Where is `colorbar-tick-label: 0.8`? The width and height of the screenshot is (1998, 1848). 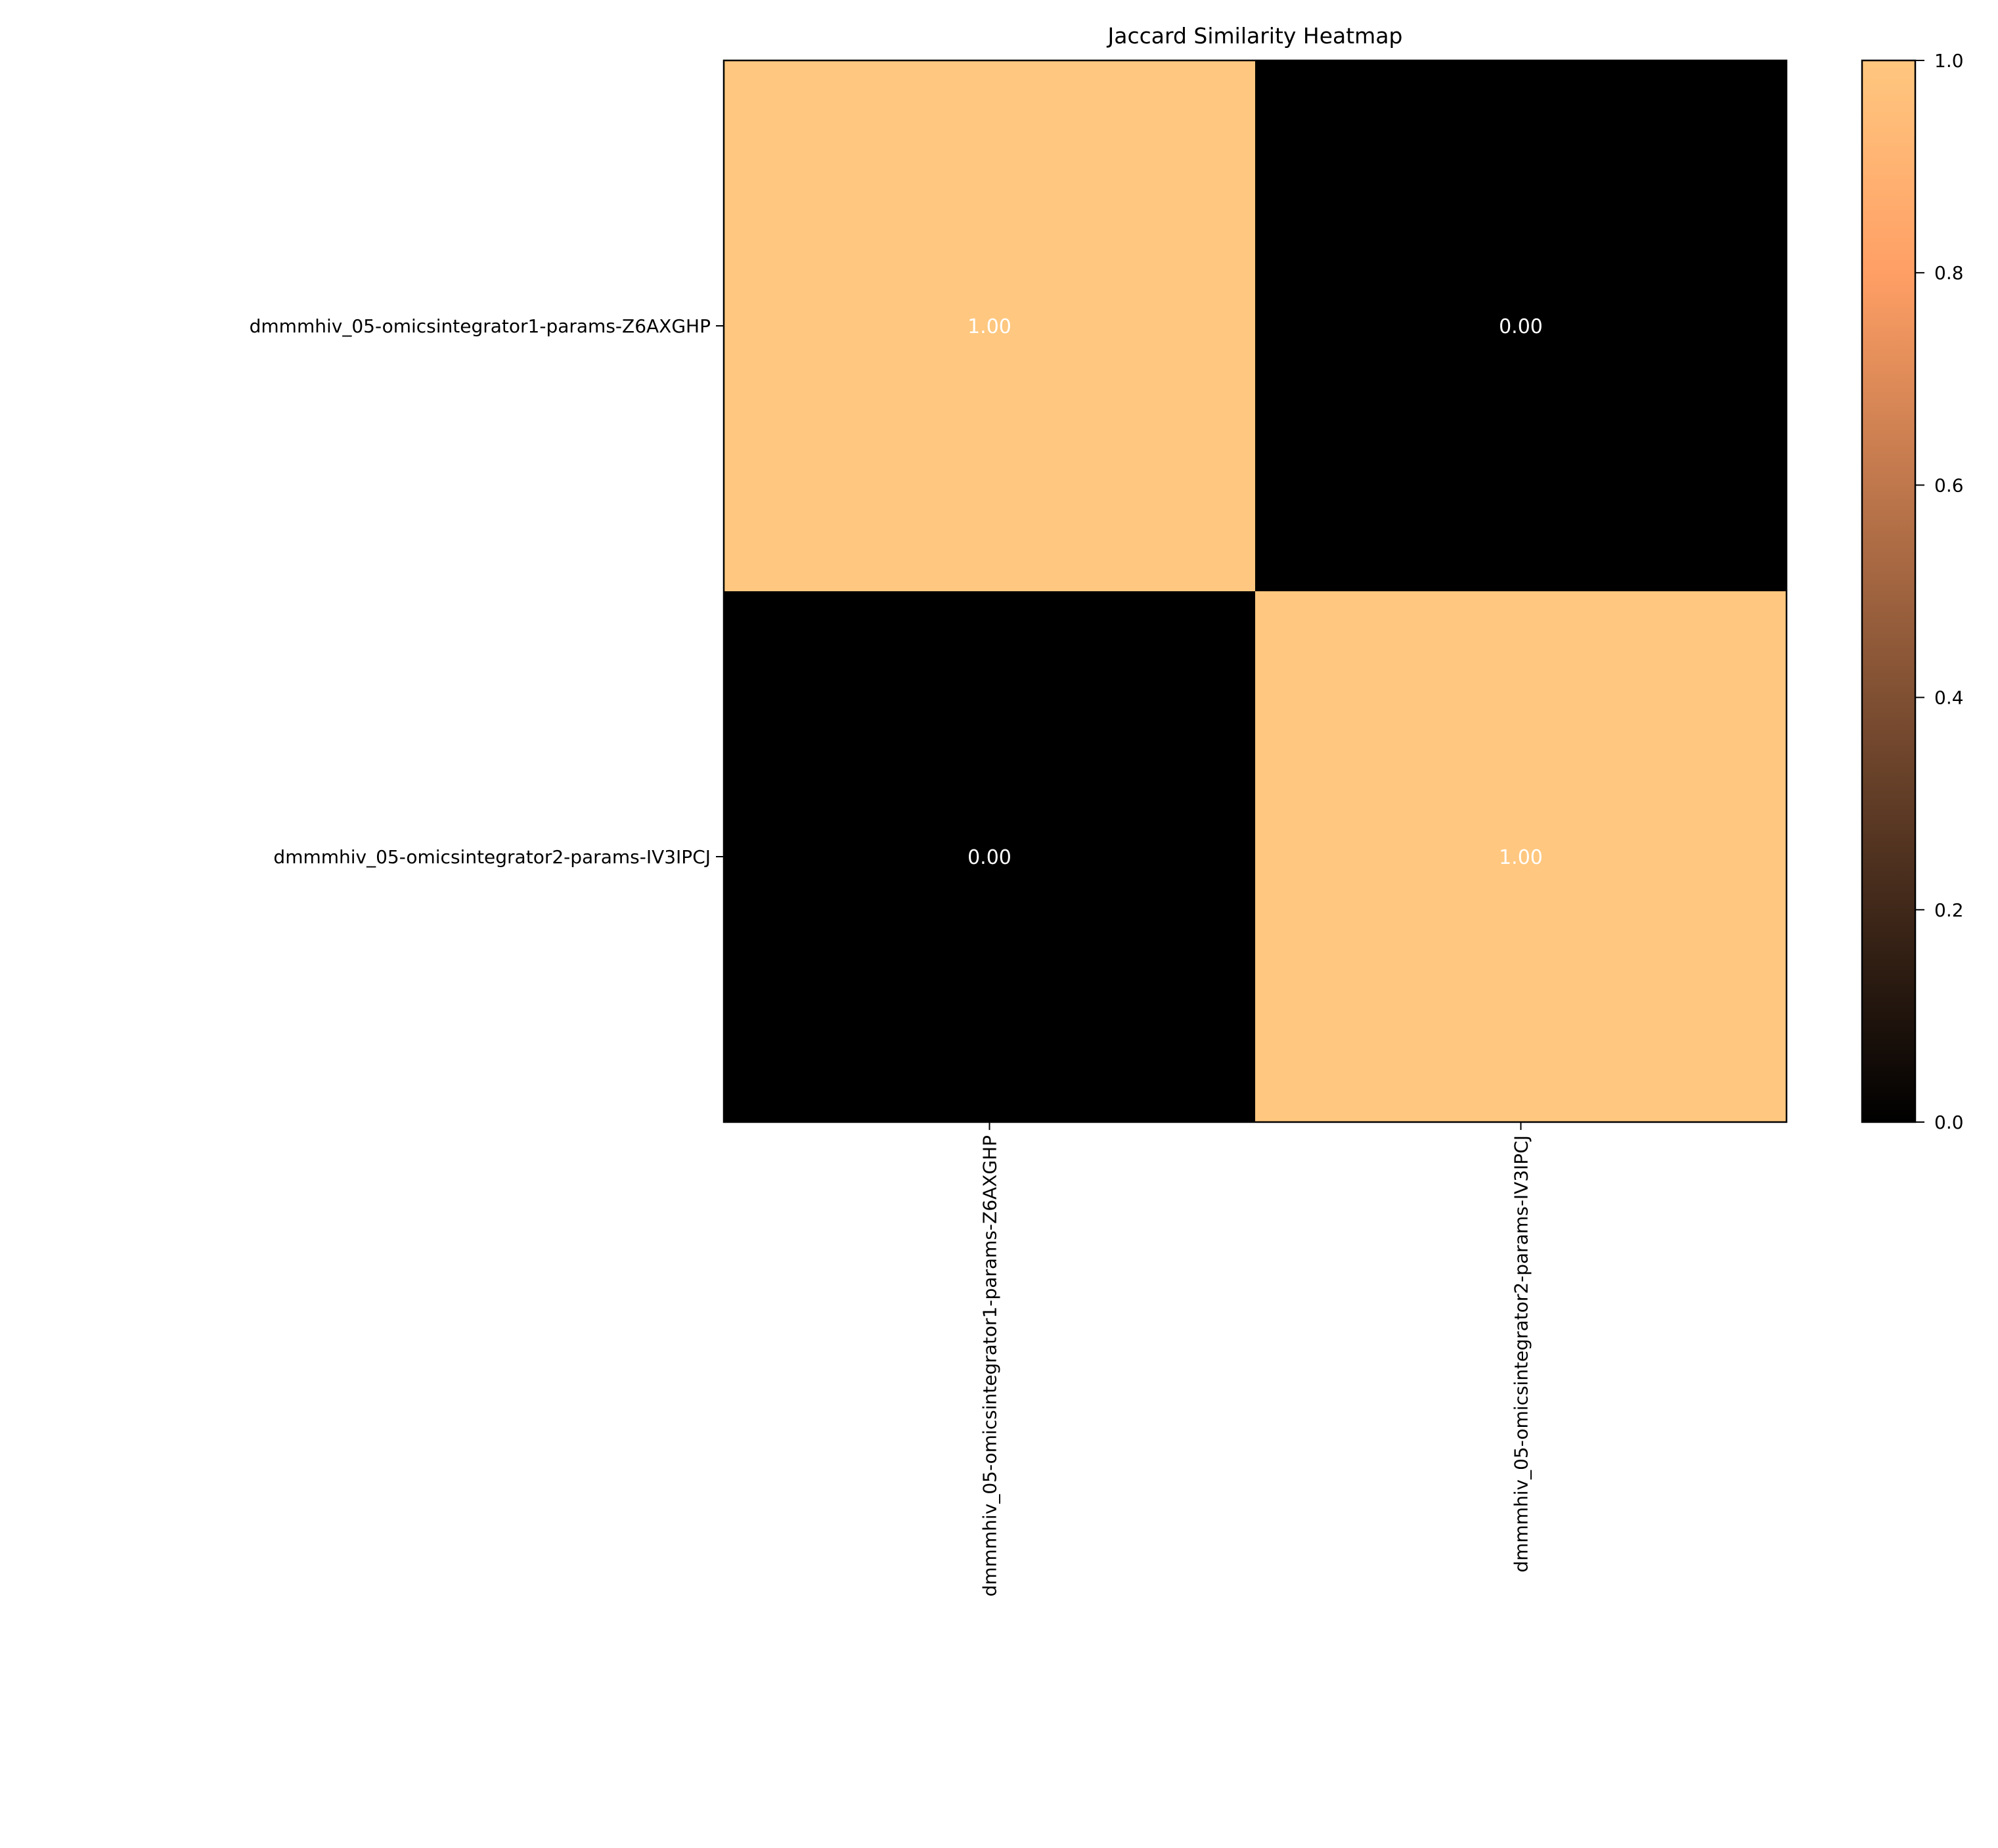 colorbar-tick-label: 0.8 is located at coordinates (1949, 273).